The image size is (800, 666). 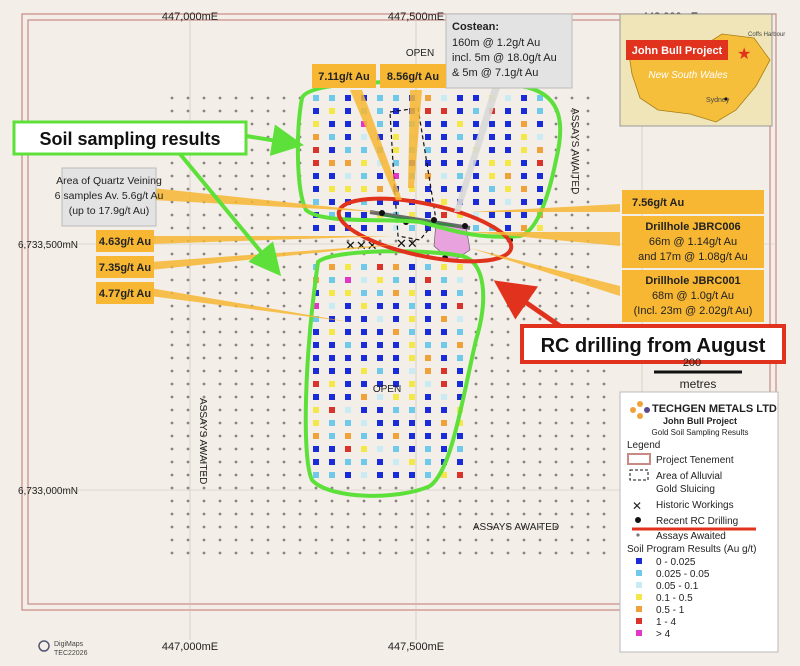 I want to click on legend-assays-dot, so click(x=638, y=535).